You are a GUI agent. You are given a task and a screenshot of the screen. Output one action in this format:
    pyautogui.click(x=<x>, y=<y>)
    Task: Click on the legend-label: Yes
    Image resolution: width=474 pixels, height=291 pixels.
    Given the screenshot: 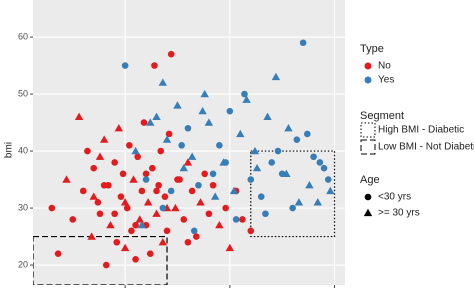 What is the action you would take?
    pyautogui.click(x=386, y=80)
    